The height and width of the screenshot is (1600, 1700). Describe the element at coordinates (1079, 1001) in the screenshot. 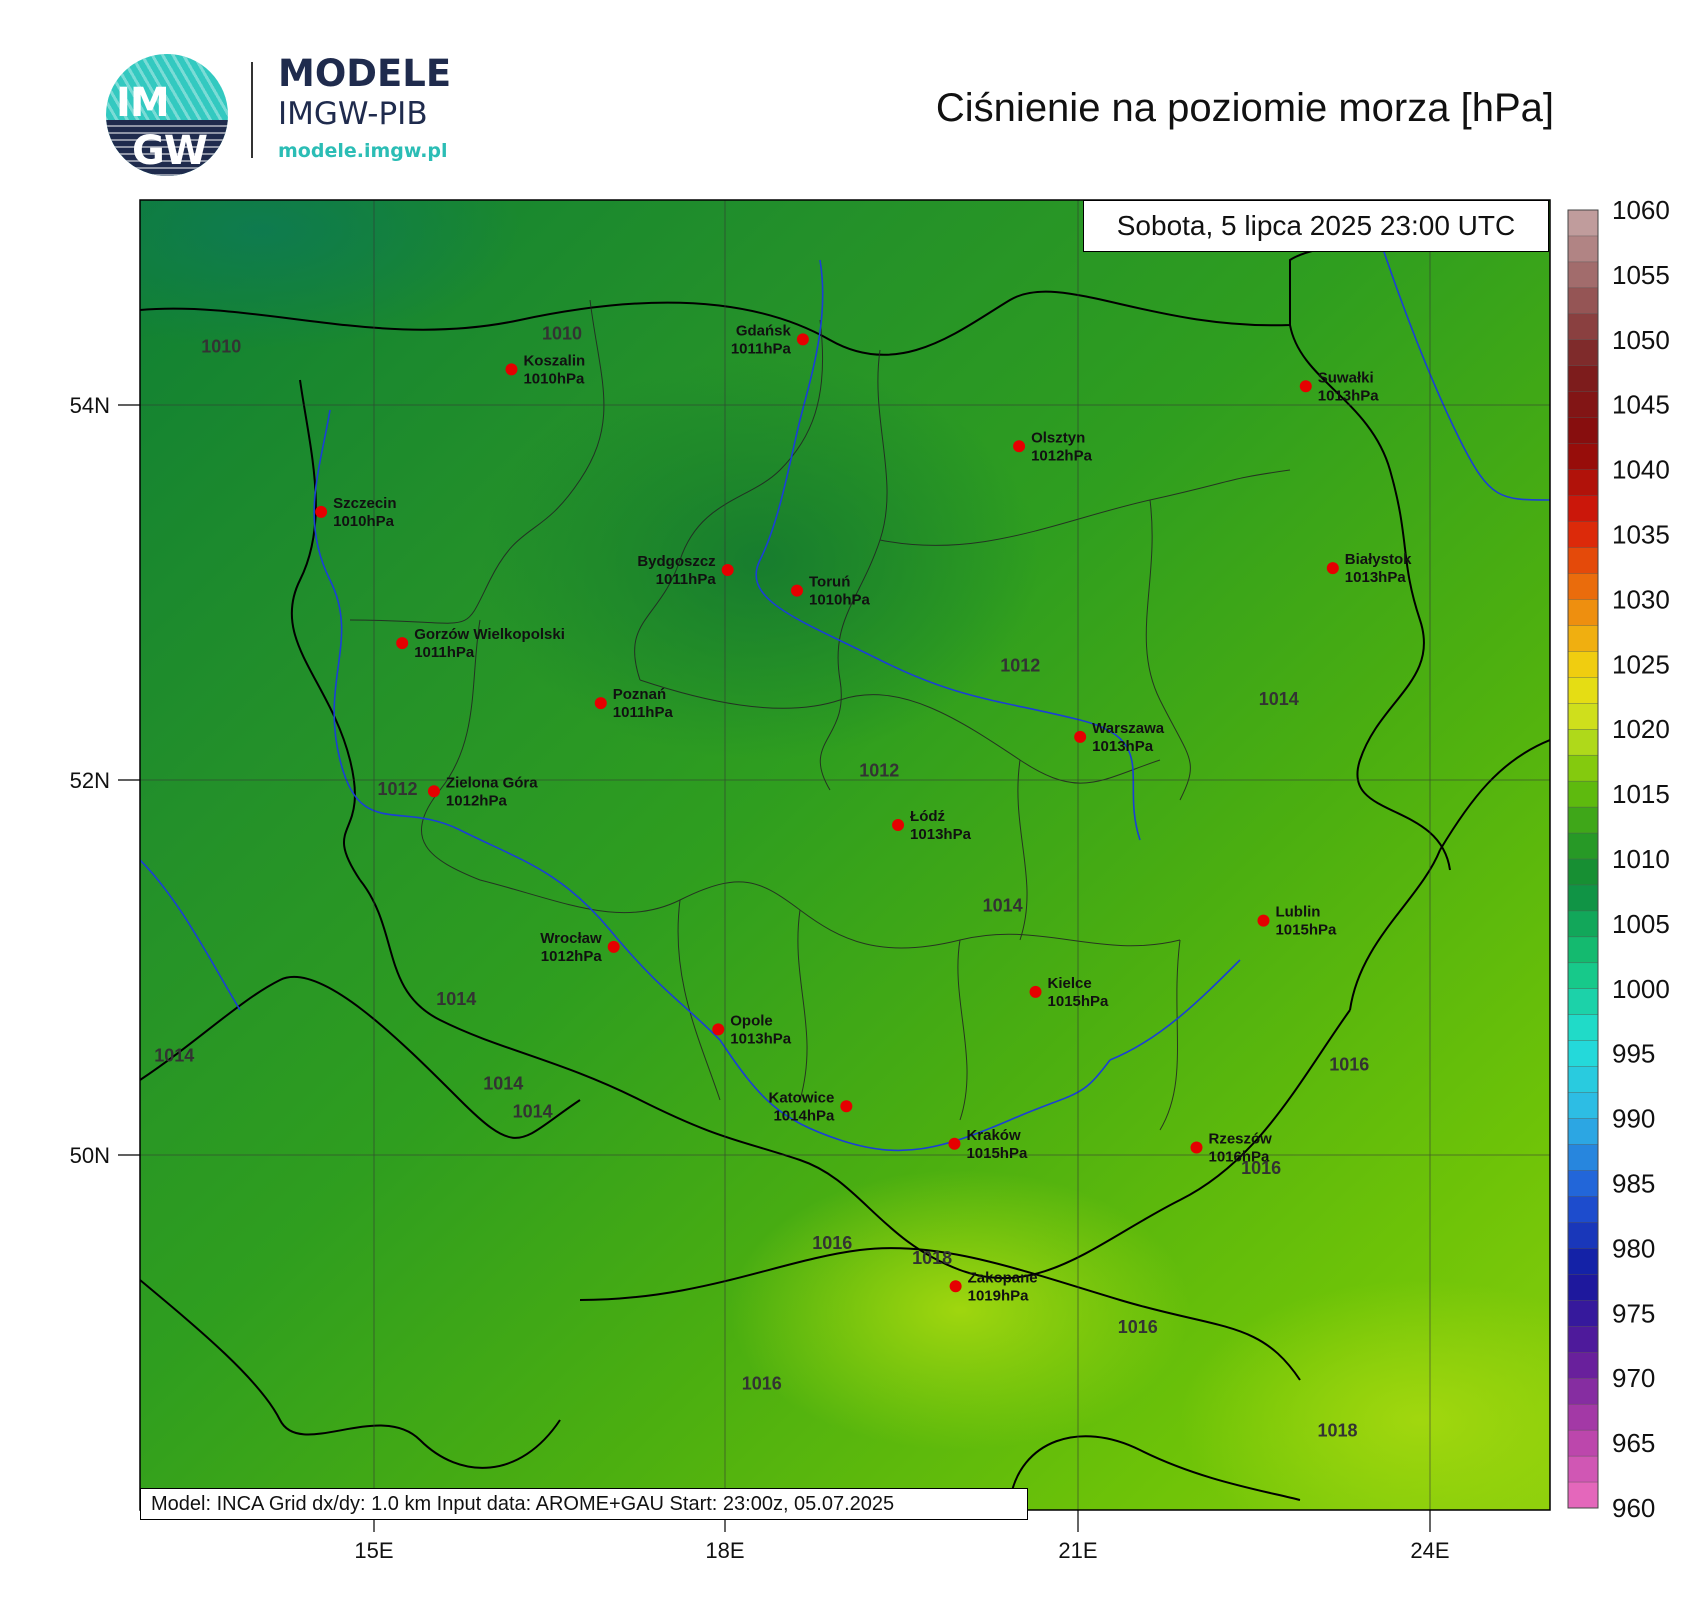

I see `city-pressure: 1015hPa` at that location.